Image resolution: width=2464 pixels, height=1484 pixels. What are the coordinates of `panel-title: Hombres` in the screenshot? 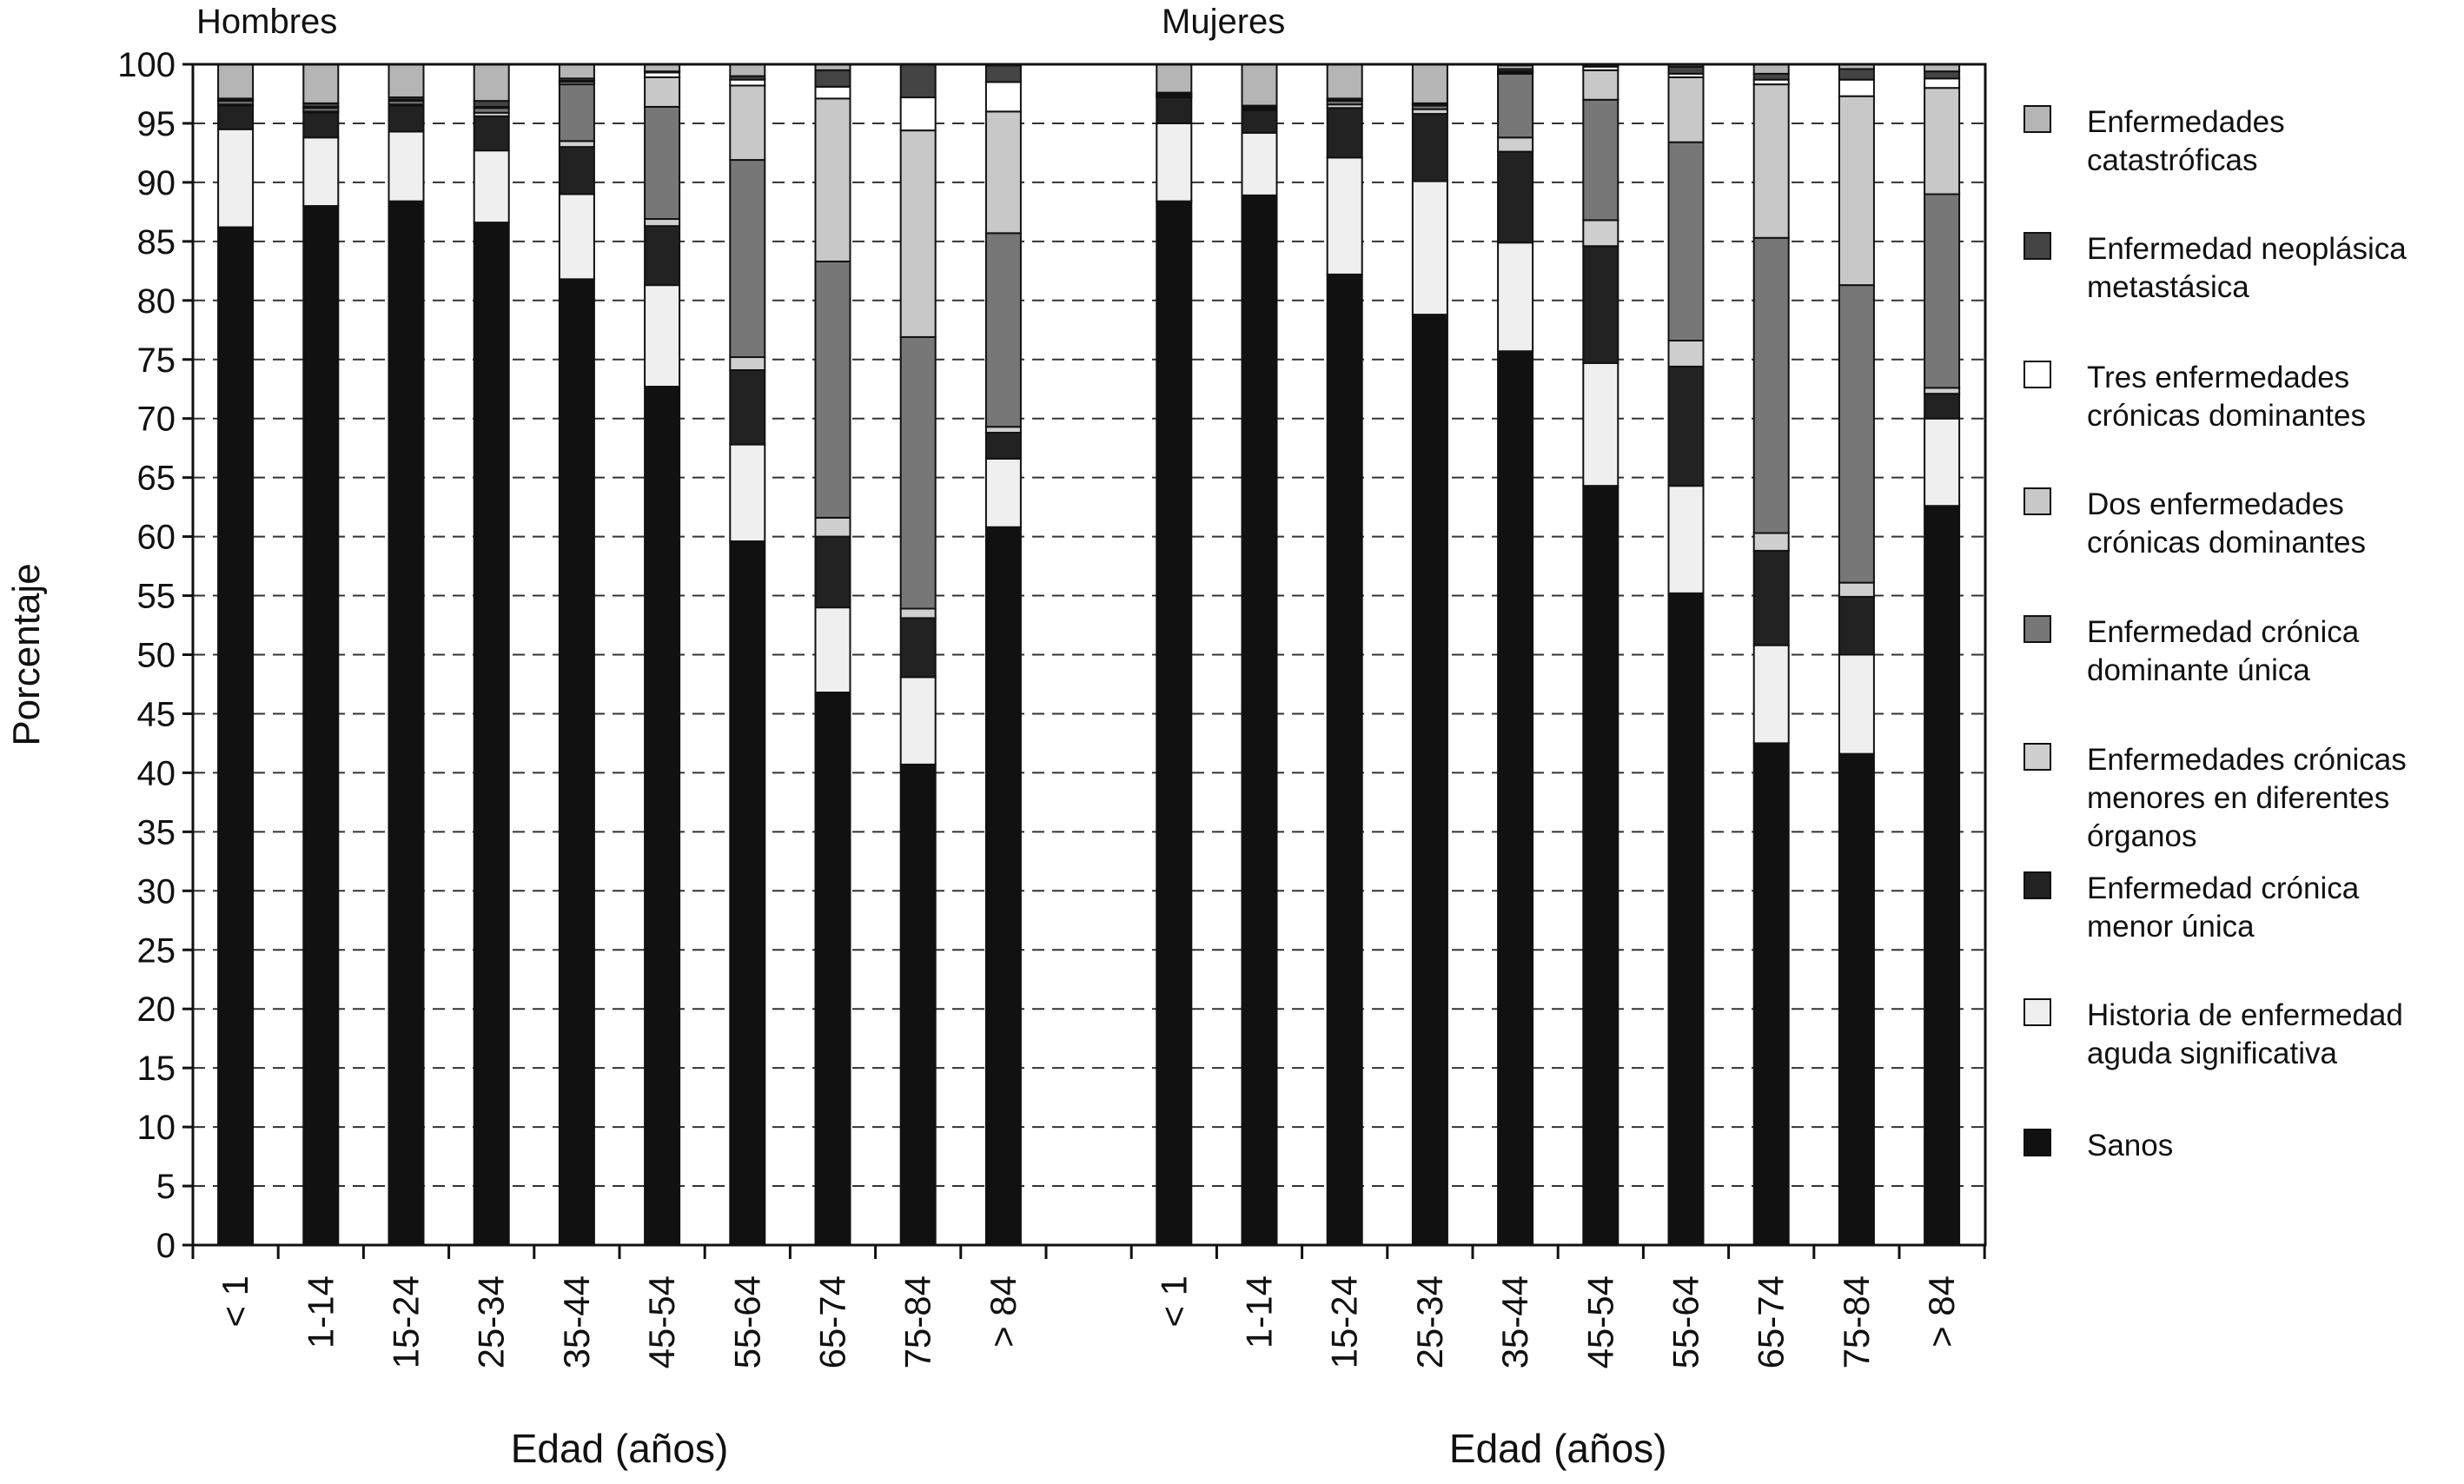 It's located at (266, 22).